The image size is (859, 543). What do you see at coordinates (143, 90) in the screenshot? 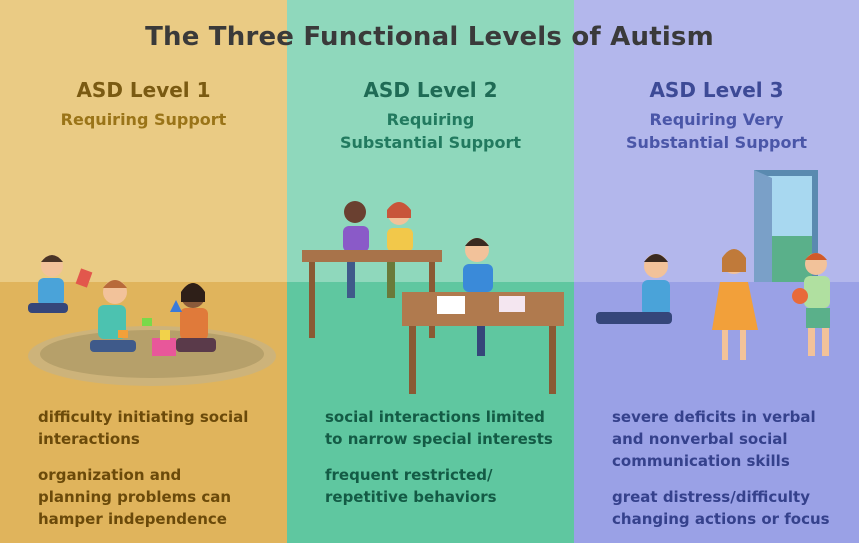
I see `level-1-heading: ASD Level 1` at bounding box center [143, 90].